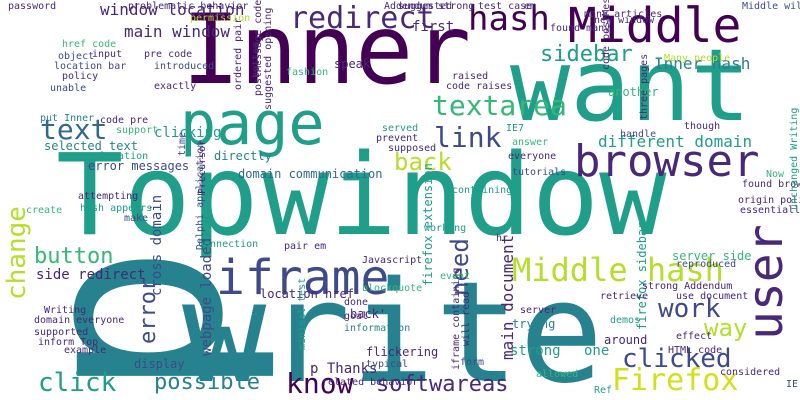 This screenshot has width=800, height=400. What do you see at coordinates (68, 88) in the screenshot?
I see `word: unable` at bounding box center [68, 88].